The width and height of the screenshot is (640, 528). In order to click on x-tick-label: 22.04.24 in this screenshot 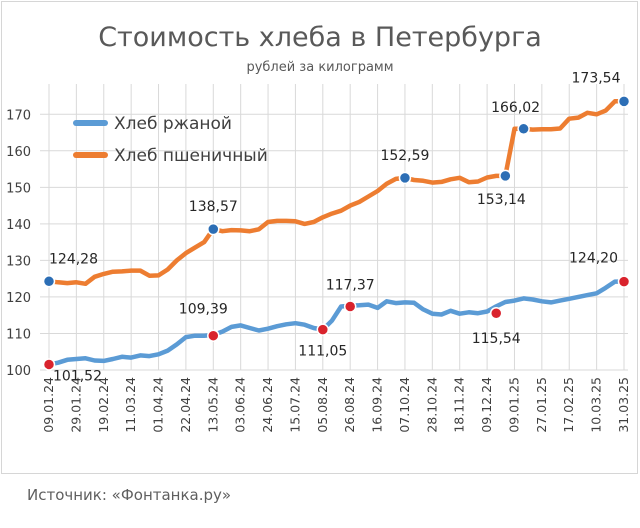, I will do `click(185, 405)`.